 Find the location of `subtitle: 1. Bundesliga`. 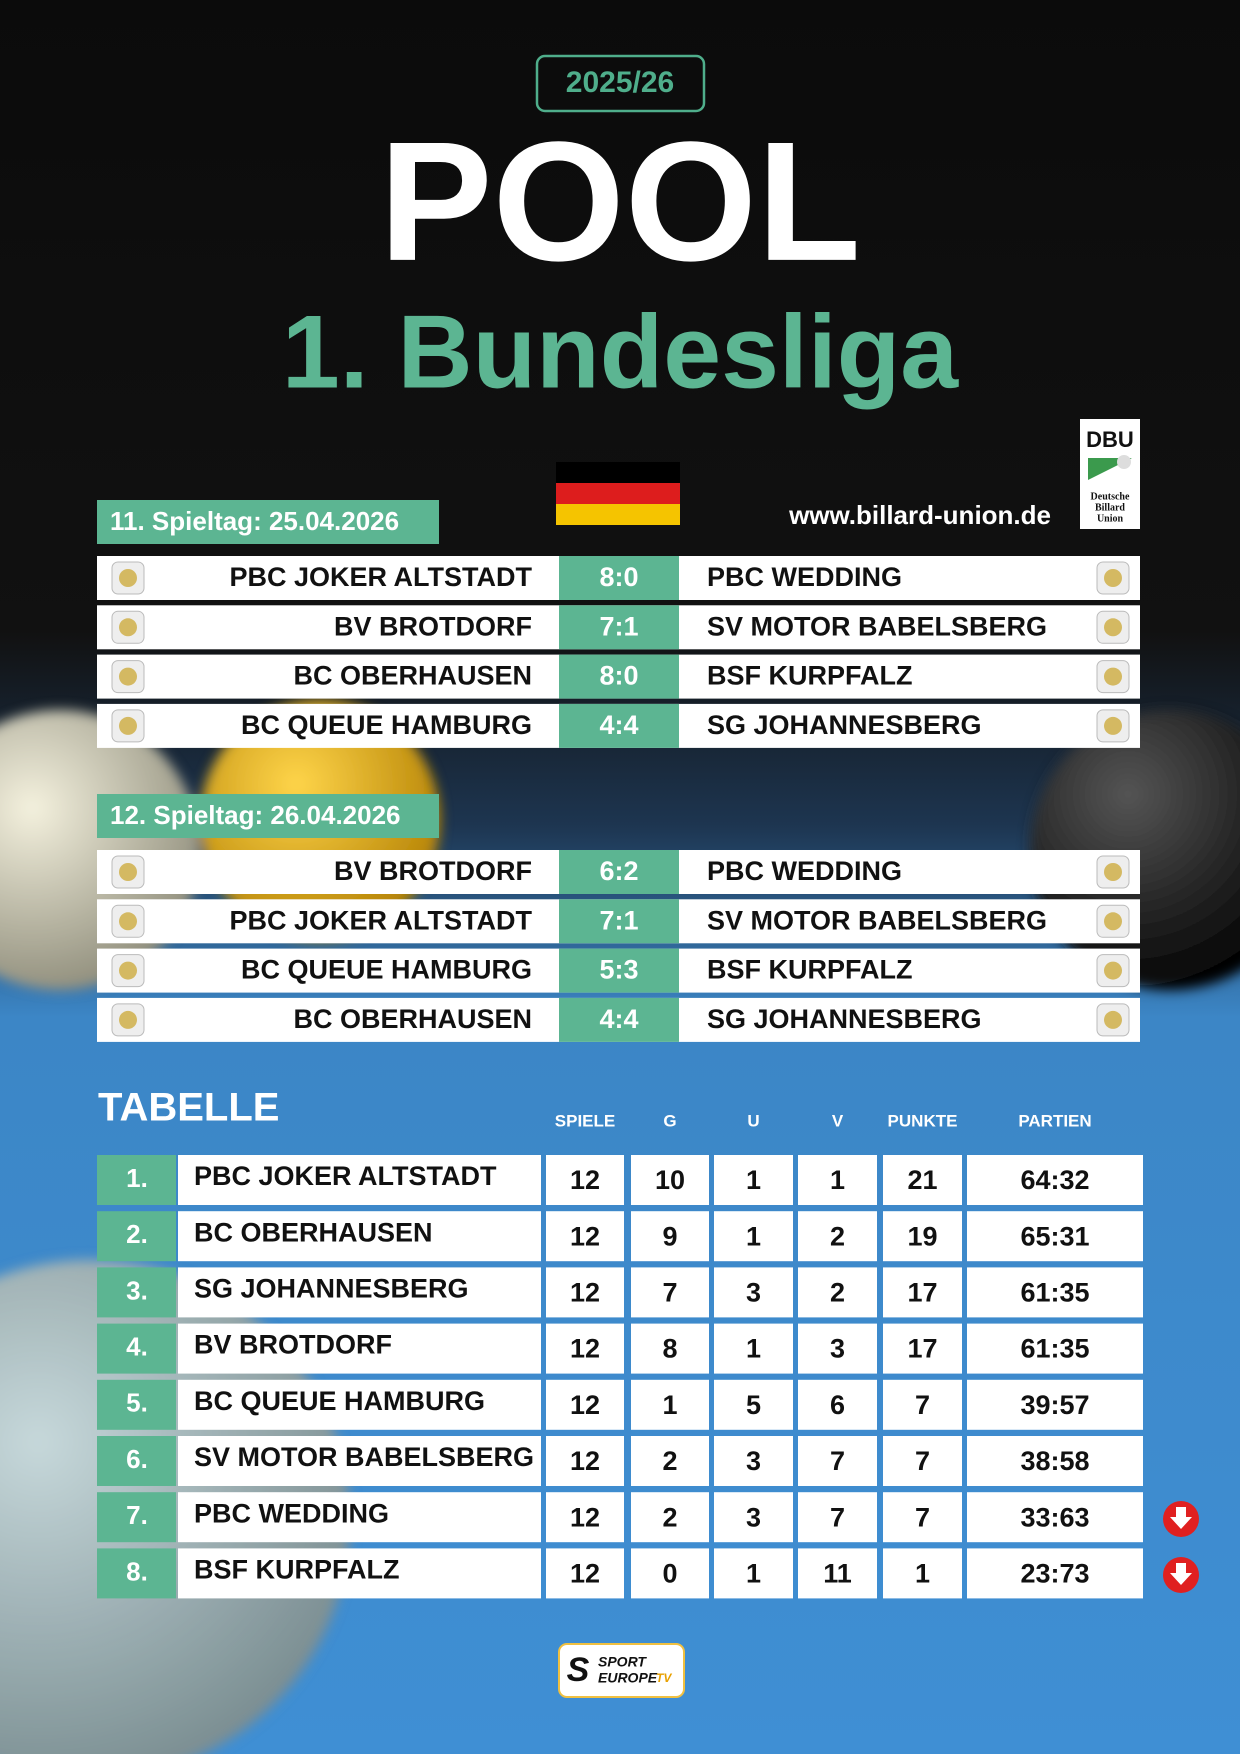

subtitle: 1. Bundesliga is located at coordinates (620, 352).